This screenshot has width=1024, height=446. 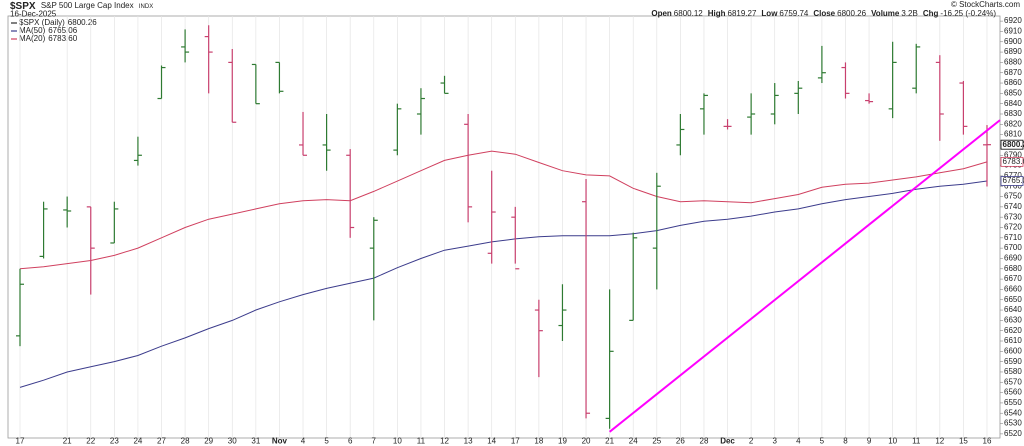 What do you see at coordinates (1013, 31) in the screenshot?
I see `y-tick-label: 6910` at bounding box center [1013, 31].